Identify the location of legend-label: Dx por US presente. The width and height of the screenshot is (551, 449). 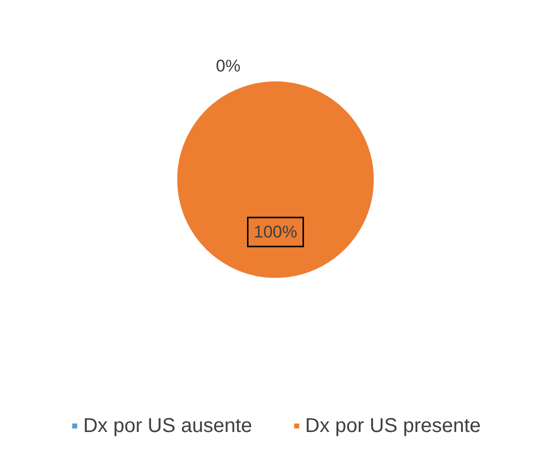
(393, 426).